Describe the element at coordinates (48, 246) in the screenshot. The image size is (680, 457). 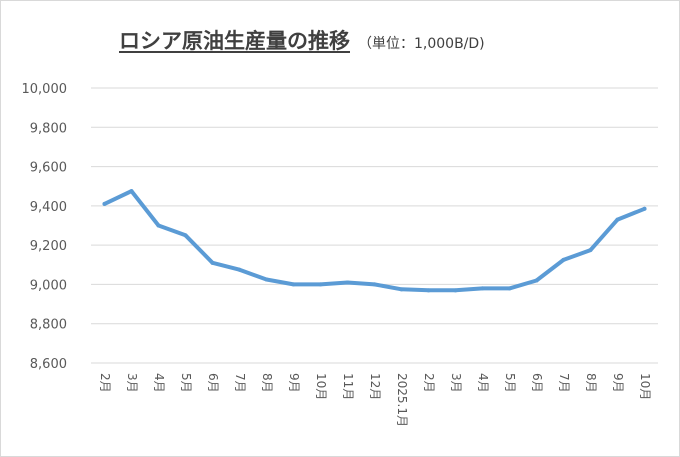
I see `y-tick-label: 9,200` at that location.